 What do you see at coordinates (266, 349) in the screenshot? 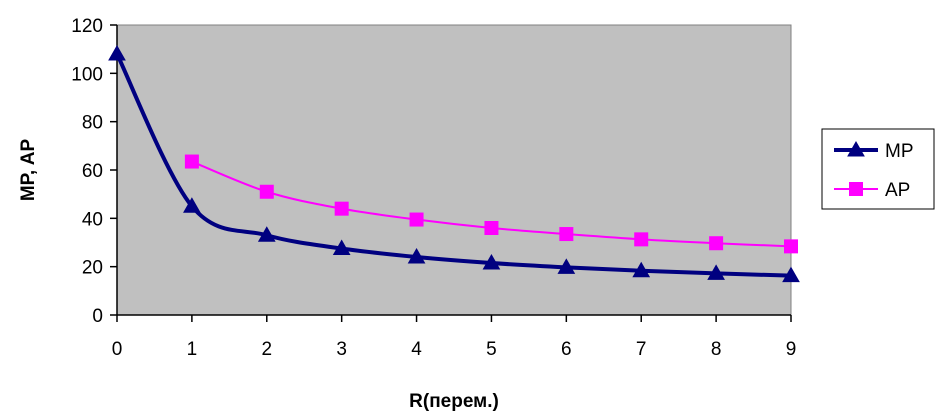
I see `x-tick-label: 2` at bounding box center [266, 349].